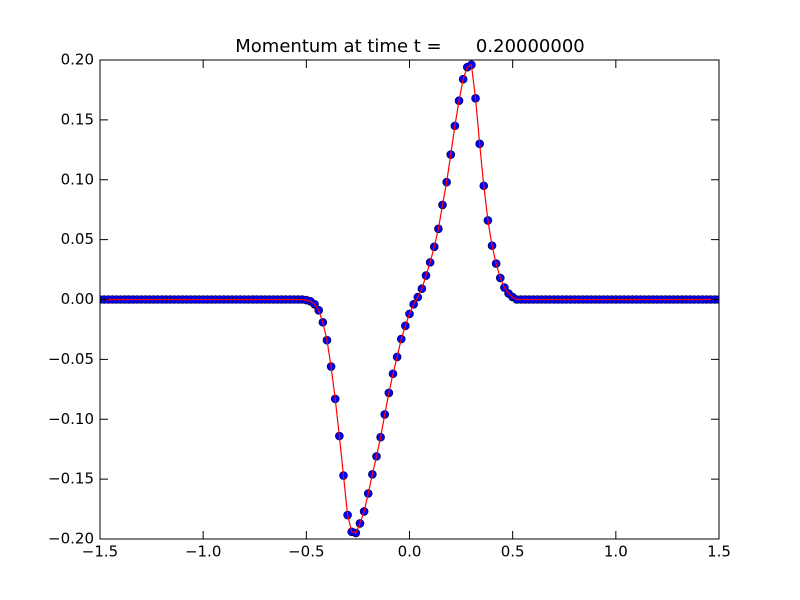 This screenshot has height=600, width=800. What do you see at coordinates (513, 552) in the screenshot?
I see `x-tick-label: 0.5` at bounding box center [513, 552].